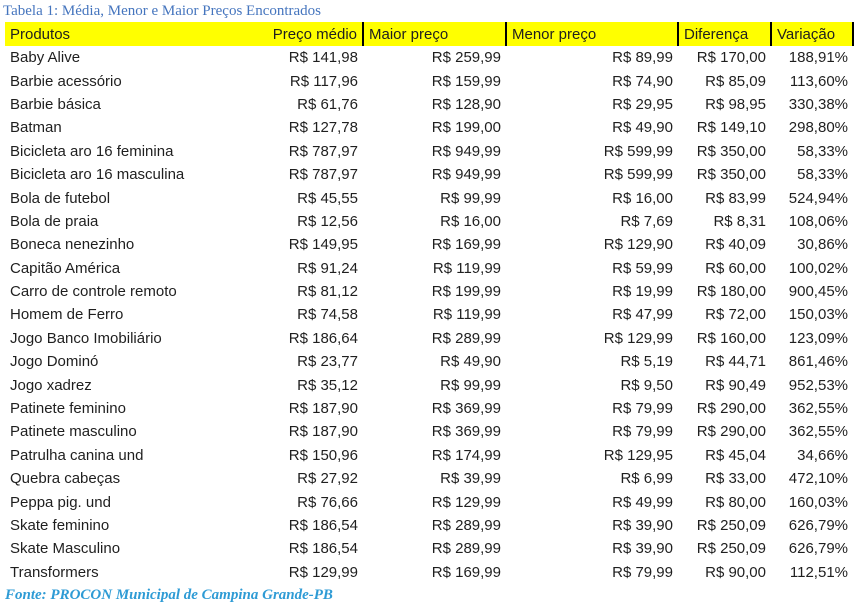  What do you see at coordinates (327, 198) in the screenshot?
I see `cell-preco-medio: R$ 45,55` at bounding box center [327, 198].